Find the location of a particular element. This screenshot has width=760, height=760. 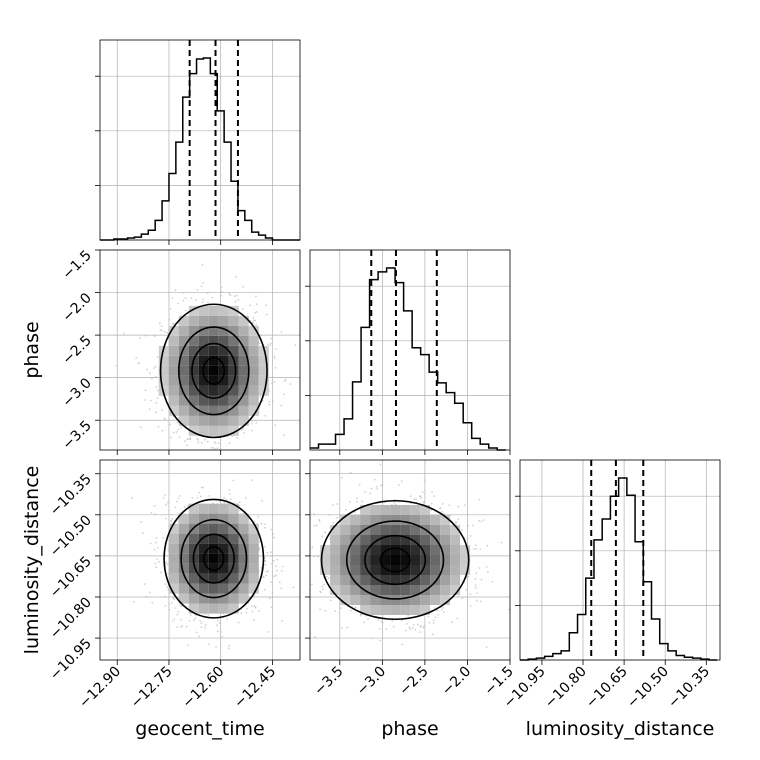

y-tick-label: −1.5 is located at coordinates (76, 265).